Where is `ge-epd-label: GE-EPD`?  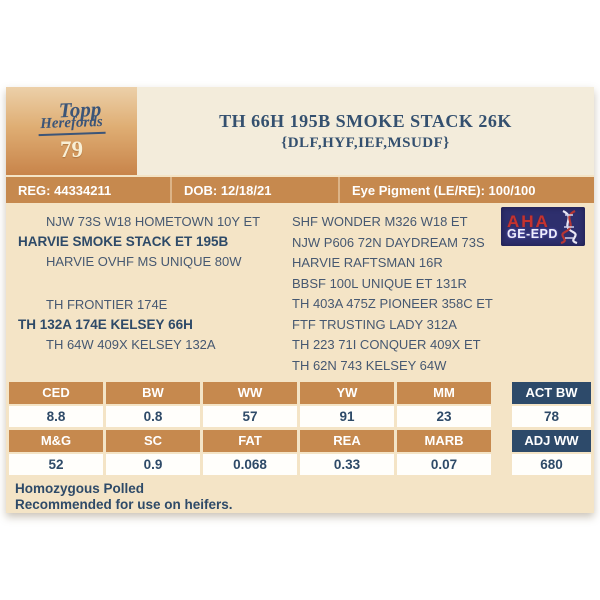
ge-epd-label: GE-EPD is located at coordinates (532, 233).